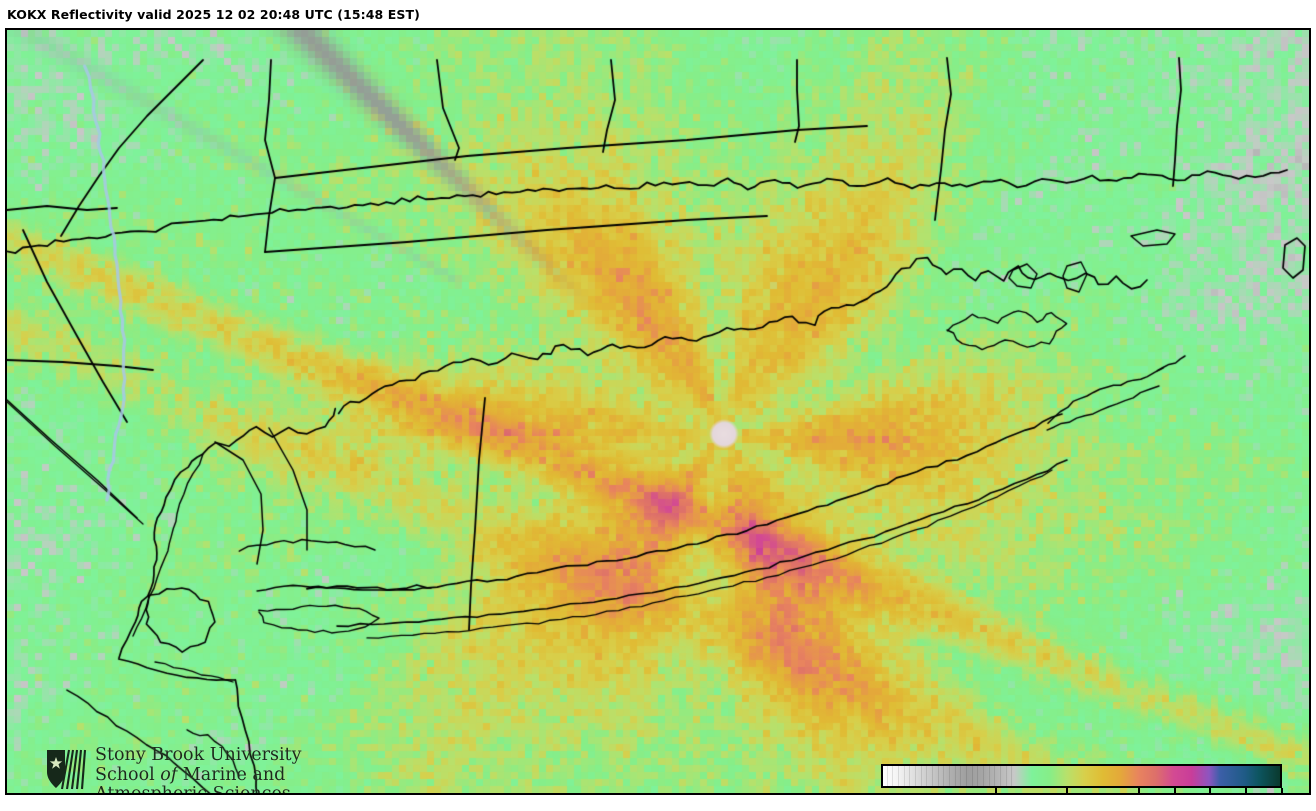 The height and width of the screenshot is (811, 1316). I want to click on colorbar-gradient, so click(1081, 776).